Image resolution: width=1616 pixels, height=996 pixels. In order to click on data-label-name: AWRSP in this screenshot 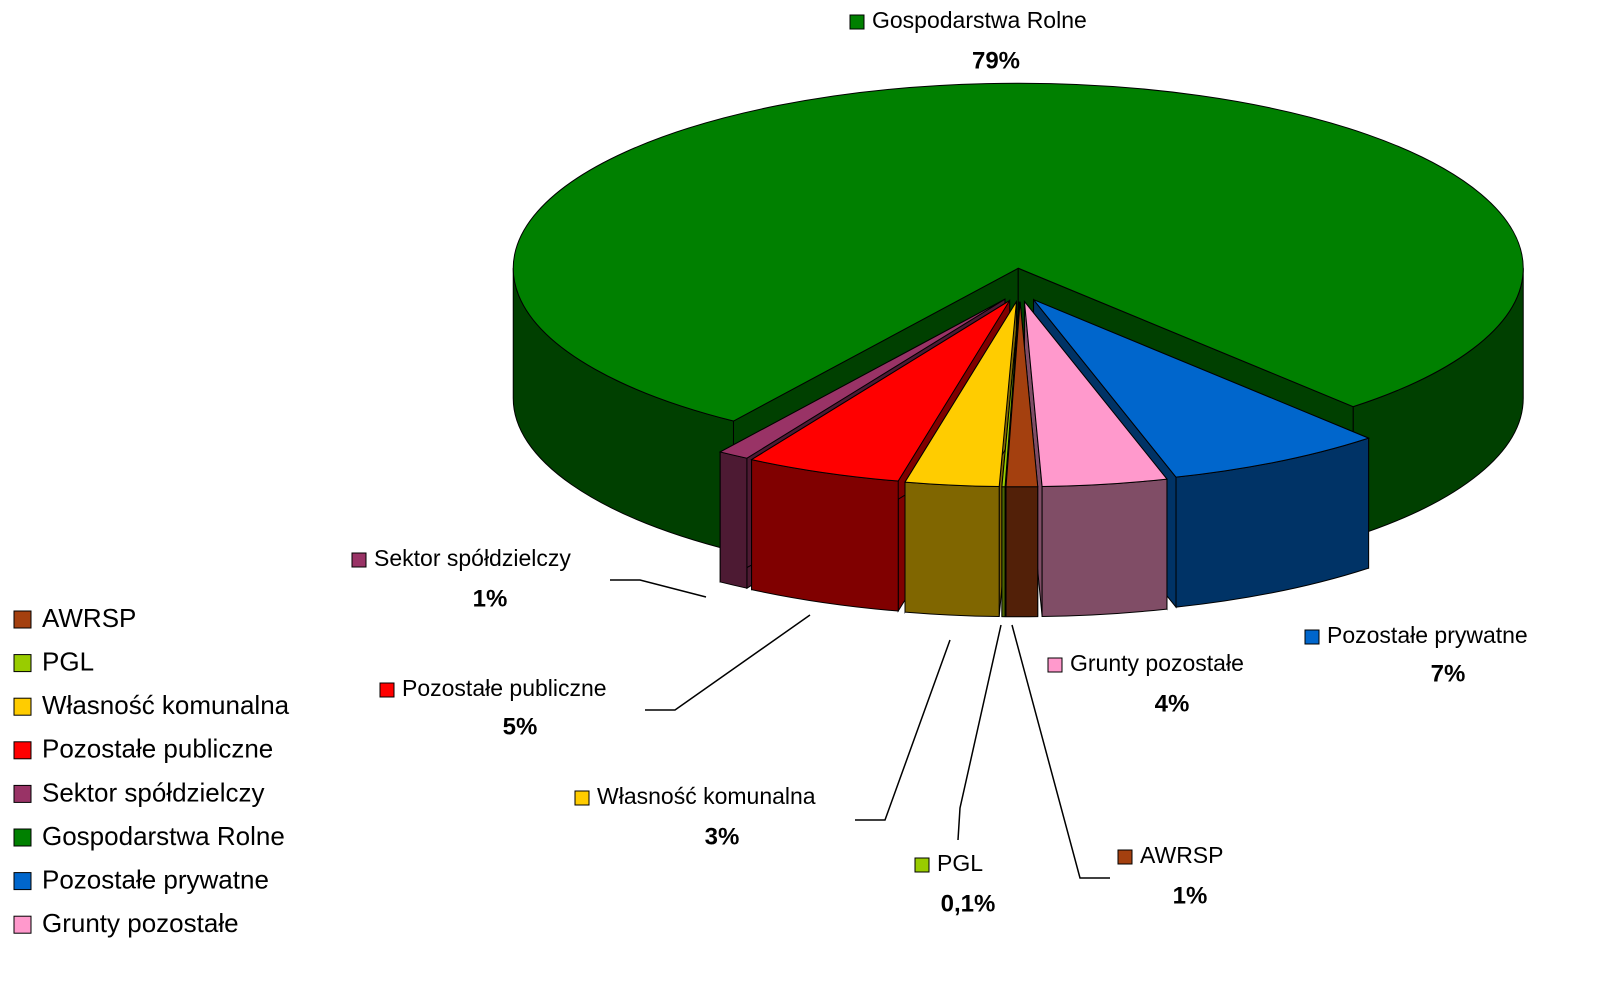, I will do `click(1182, 855)`.